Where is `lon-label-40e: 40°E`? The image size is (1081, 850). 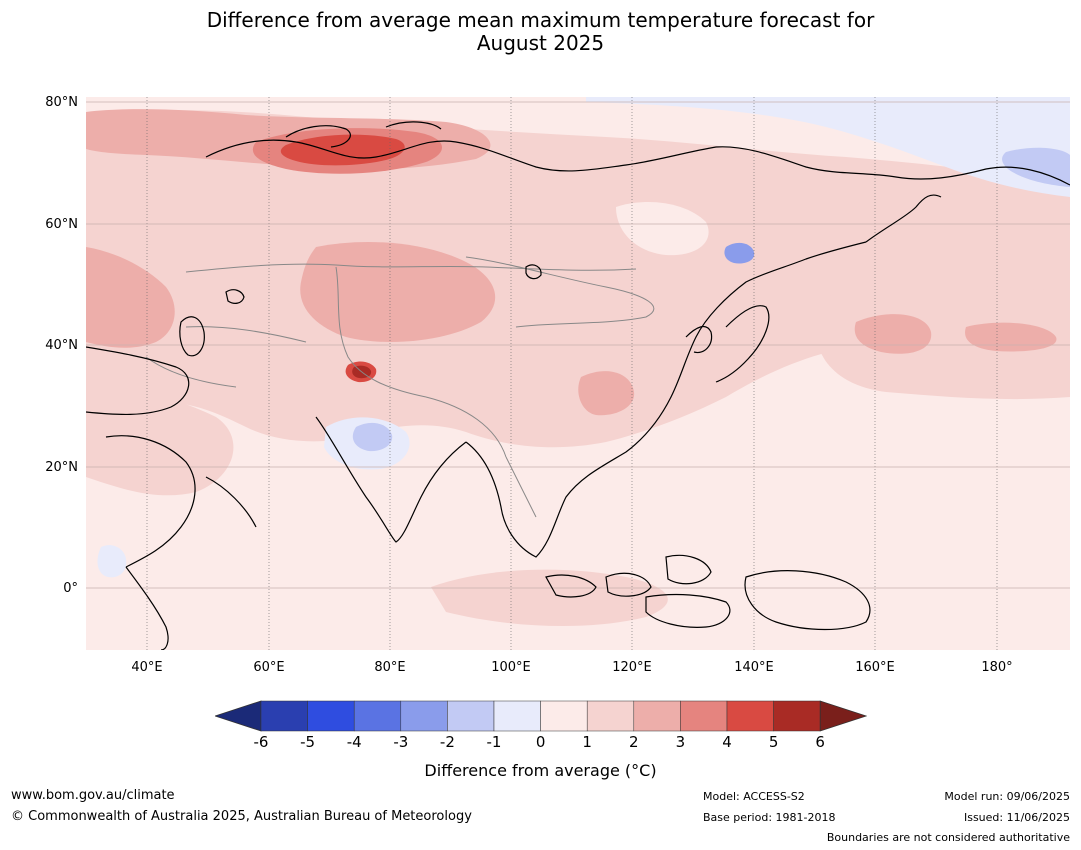
lon-label-40e: 40°E is located at coordinates (147, 667).